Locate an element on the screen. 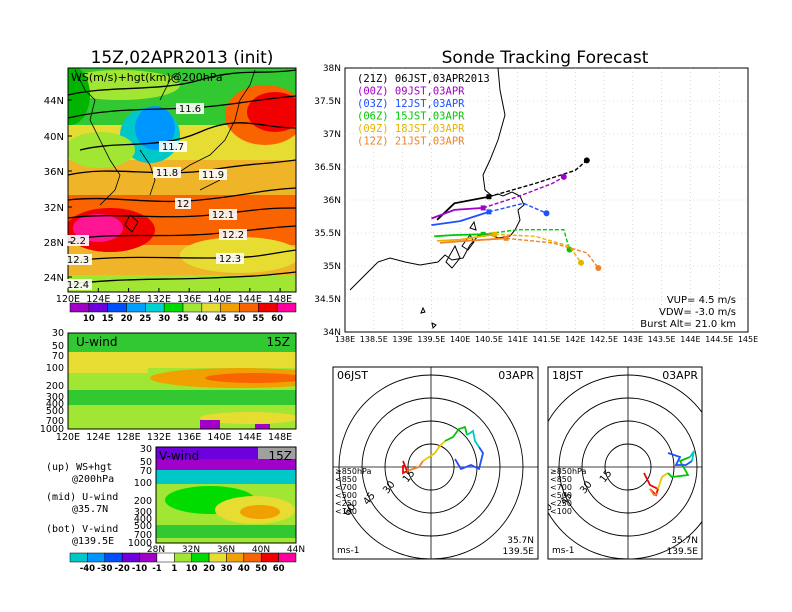 This screenshot has width=792, height=612. track-x-tick-label: 138E is located at coordinates (345, 339).